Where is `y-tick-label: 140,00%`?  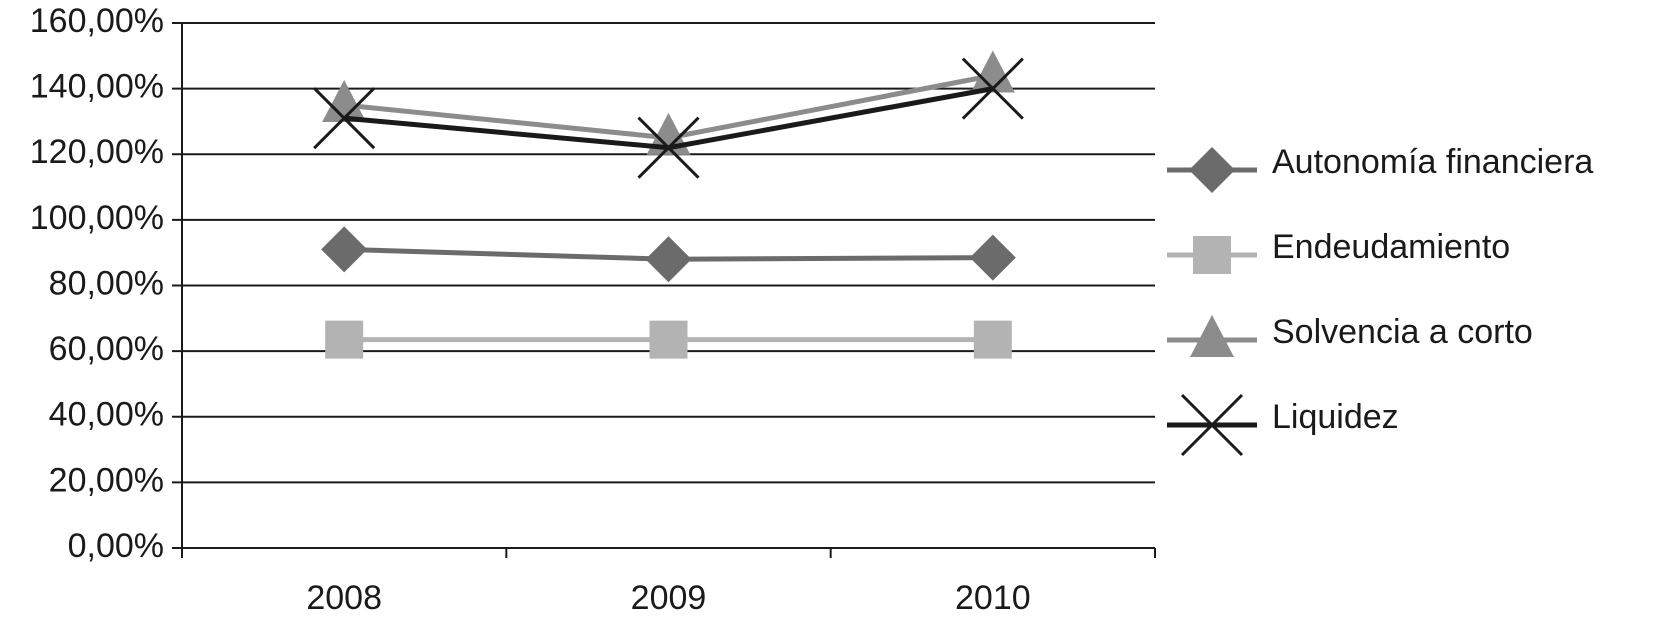
y-tick-label: 140,00% is located at coordinates (97, 87).